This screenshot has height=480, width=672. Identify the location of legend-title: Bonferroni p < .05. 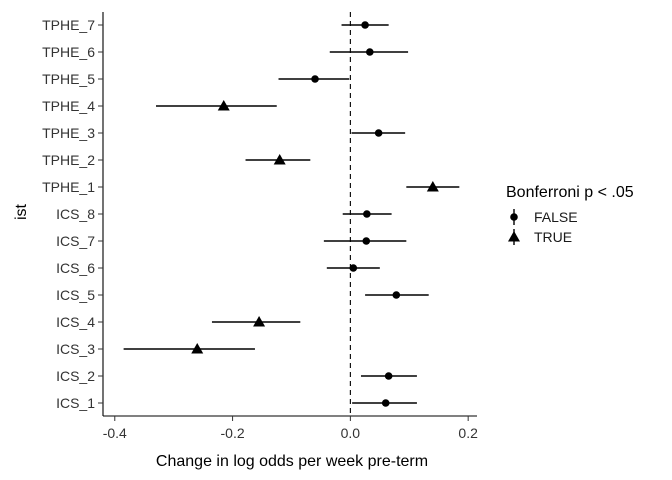
(570, 192).